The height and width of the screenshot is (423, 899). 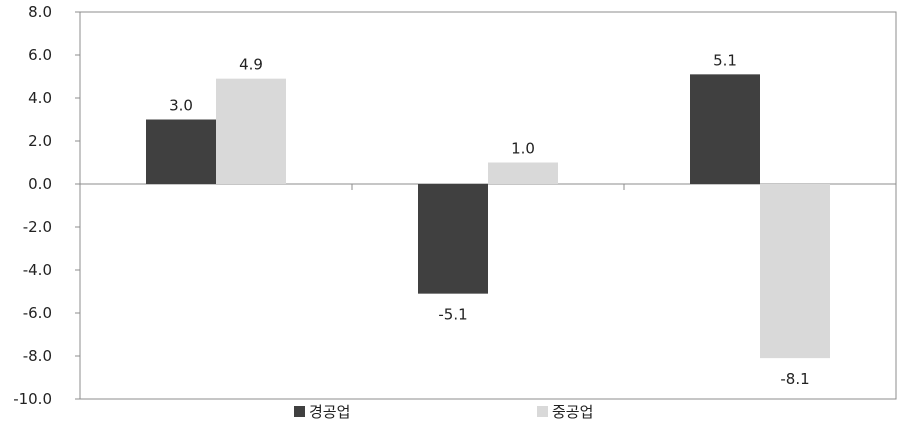 What do you see at coordinates (330, 411) in the screenshot?
I see `legend-label-series-1: 경공업` at bounding box center [330, 411].